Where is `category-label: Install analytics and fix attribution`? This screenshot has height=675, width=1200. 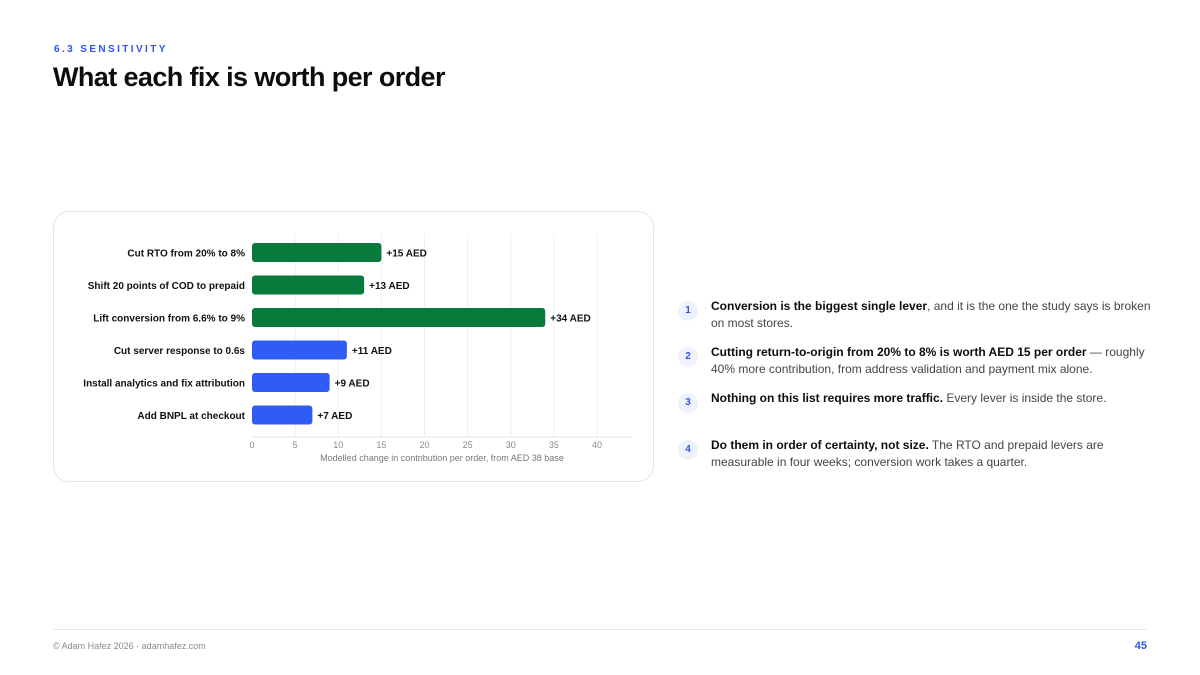 category-label: Install analytics and fix attribution is located at coordinates (164, 384).